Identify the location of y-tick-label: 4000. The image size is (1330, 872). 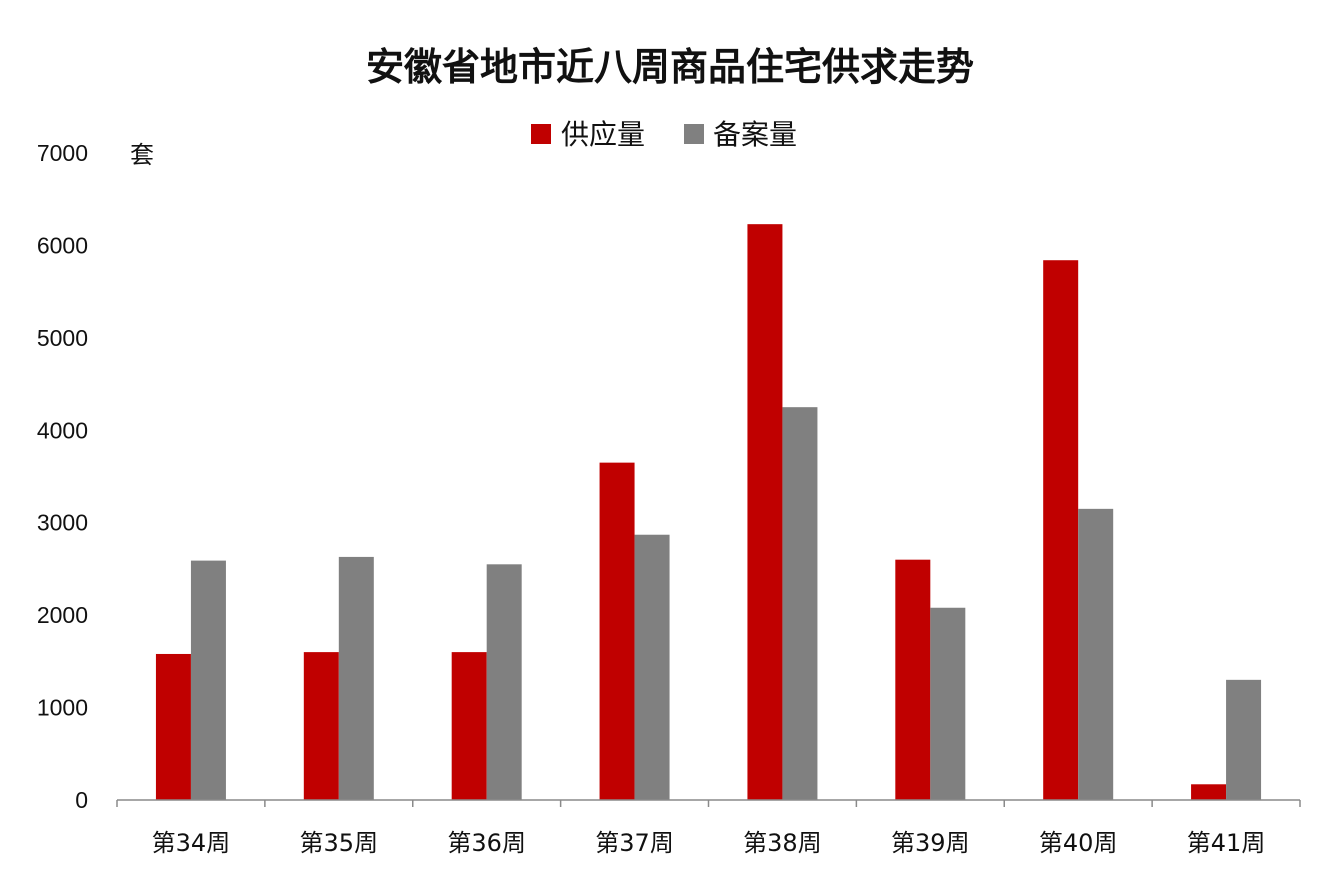
(62, 430).